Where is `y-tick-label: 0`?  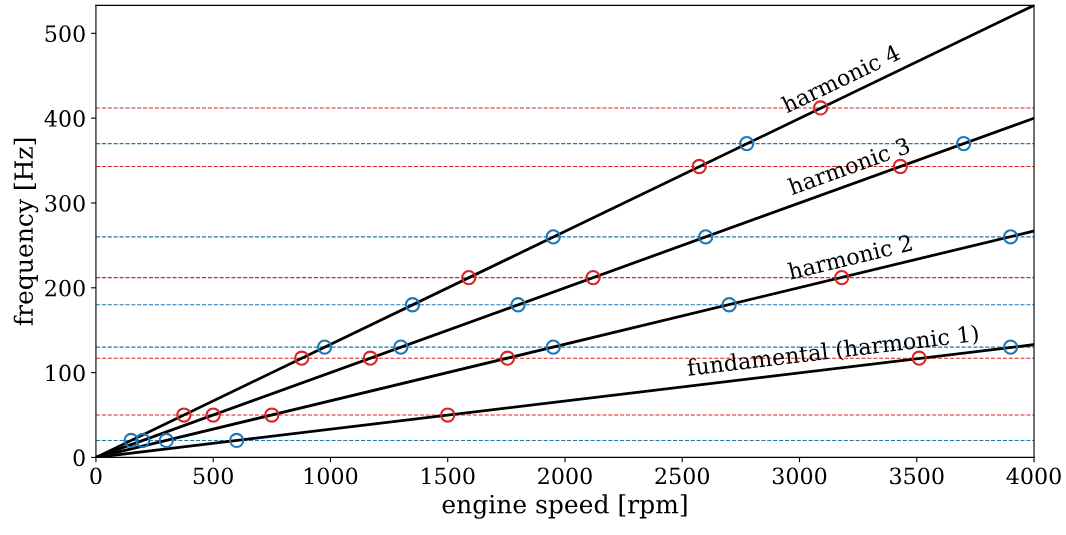 y-tick-label: 0 is located at coordinates (79, 458).